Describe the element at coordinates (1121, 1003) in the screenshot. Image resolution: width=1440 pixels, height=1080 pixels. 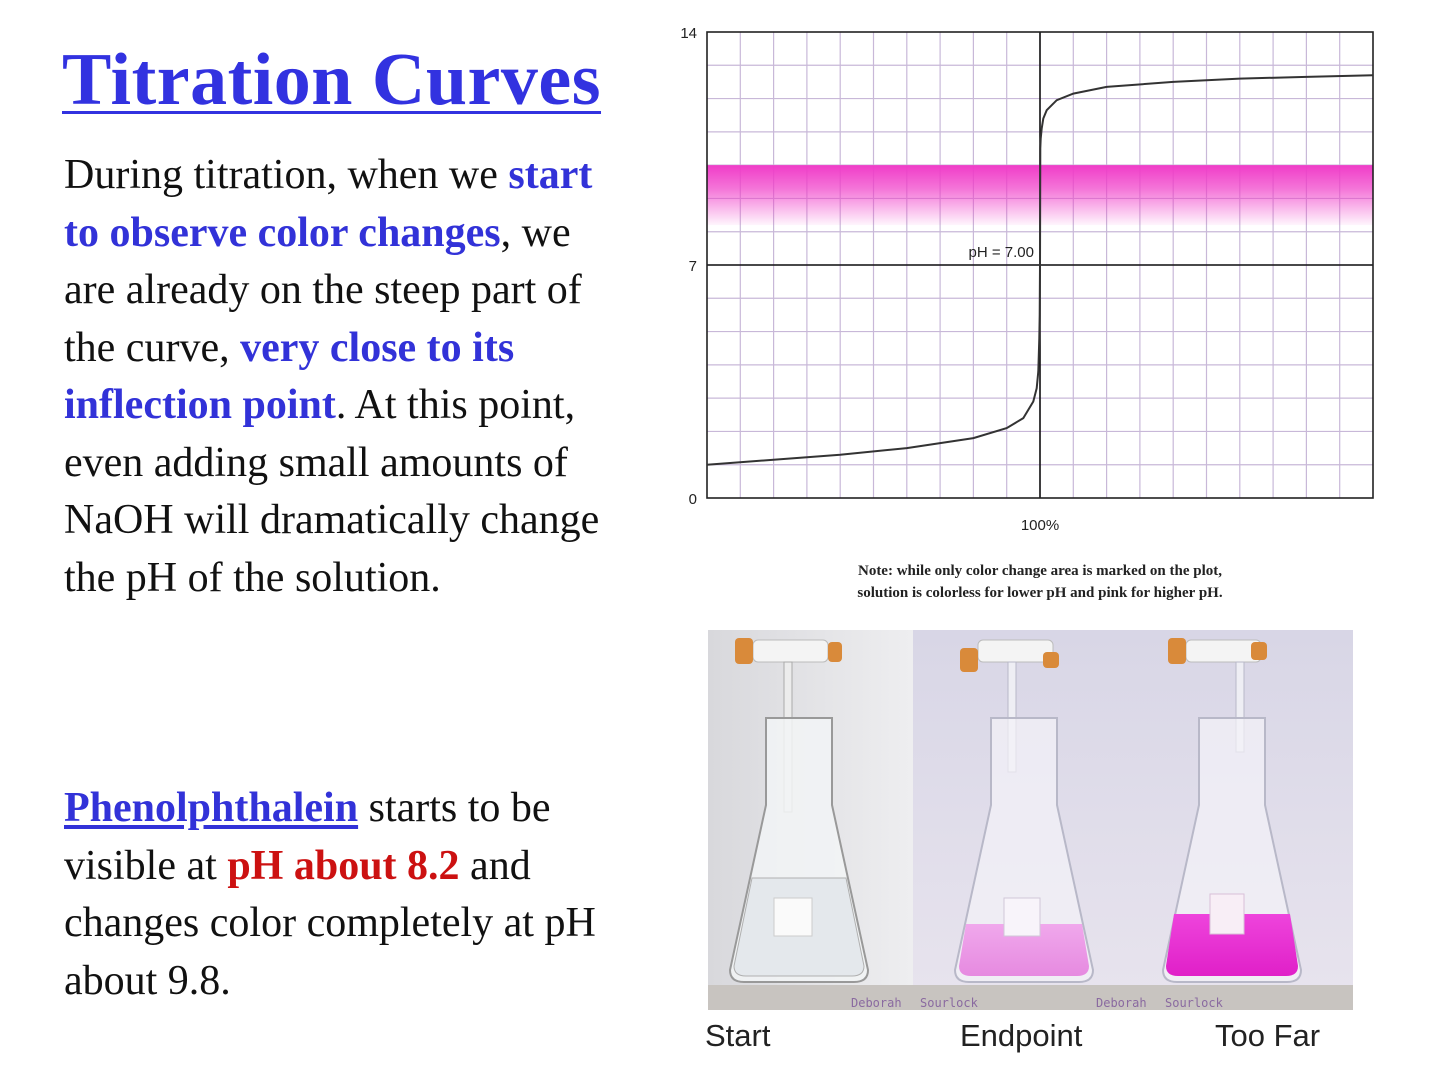
I see `watermark-3: Deborah` at that location.